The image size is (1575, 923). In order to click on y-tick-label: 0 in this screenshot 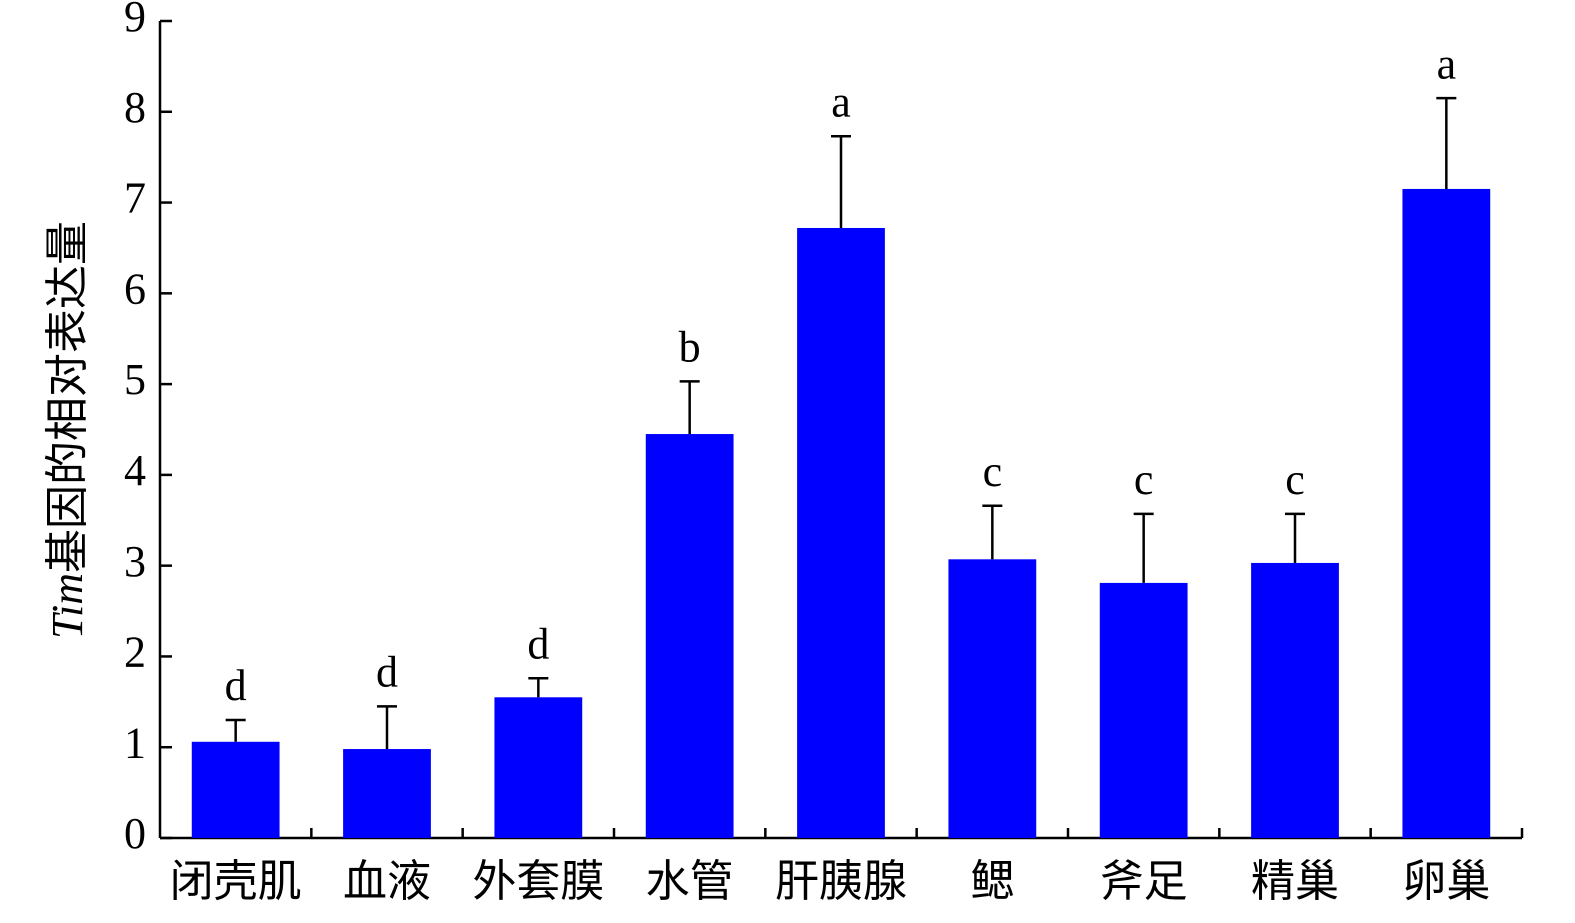, I will do `click(135, 833)`.